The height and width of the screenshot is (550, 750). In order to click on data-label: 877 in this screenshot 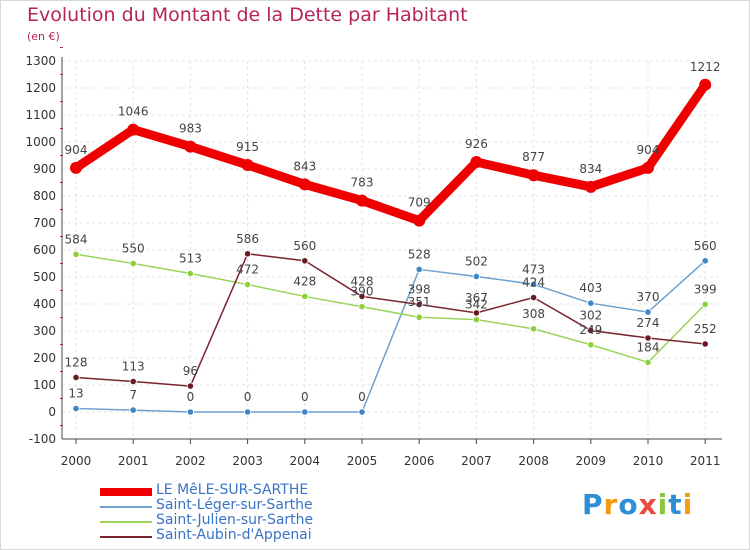, I will do `click(533, 157)`.